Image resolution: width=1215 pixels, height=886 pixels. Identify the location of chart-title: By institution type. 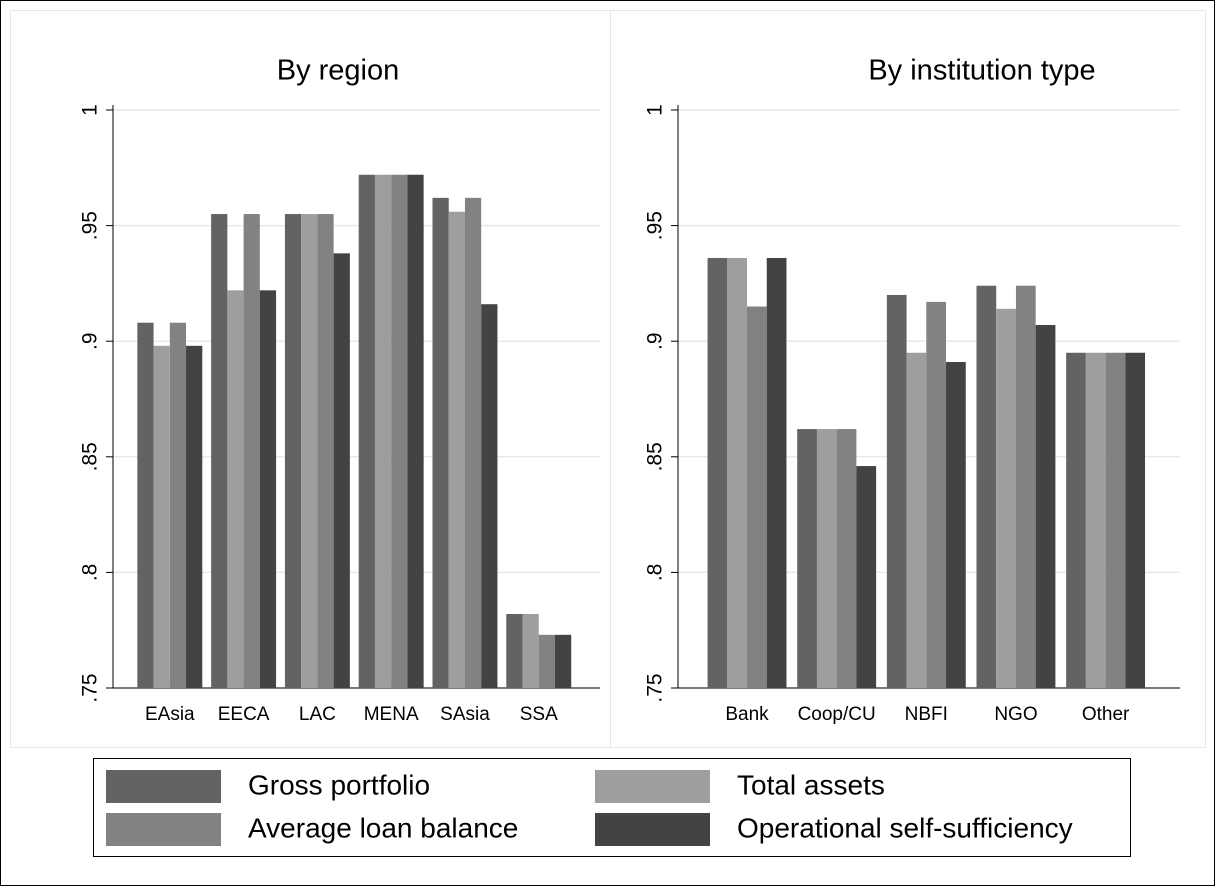
(981, 71).